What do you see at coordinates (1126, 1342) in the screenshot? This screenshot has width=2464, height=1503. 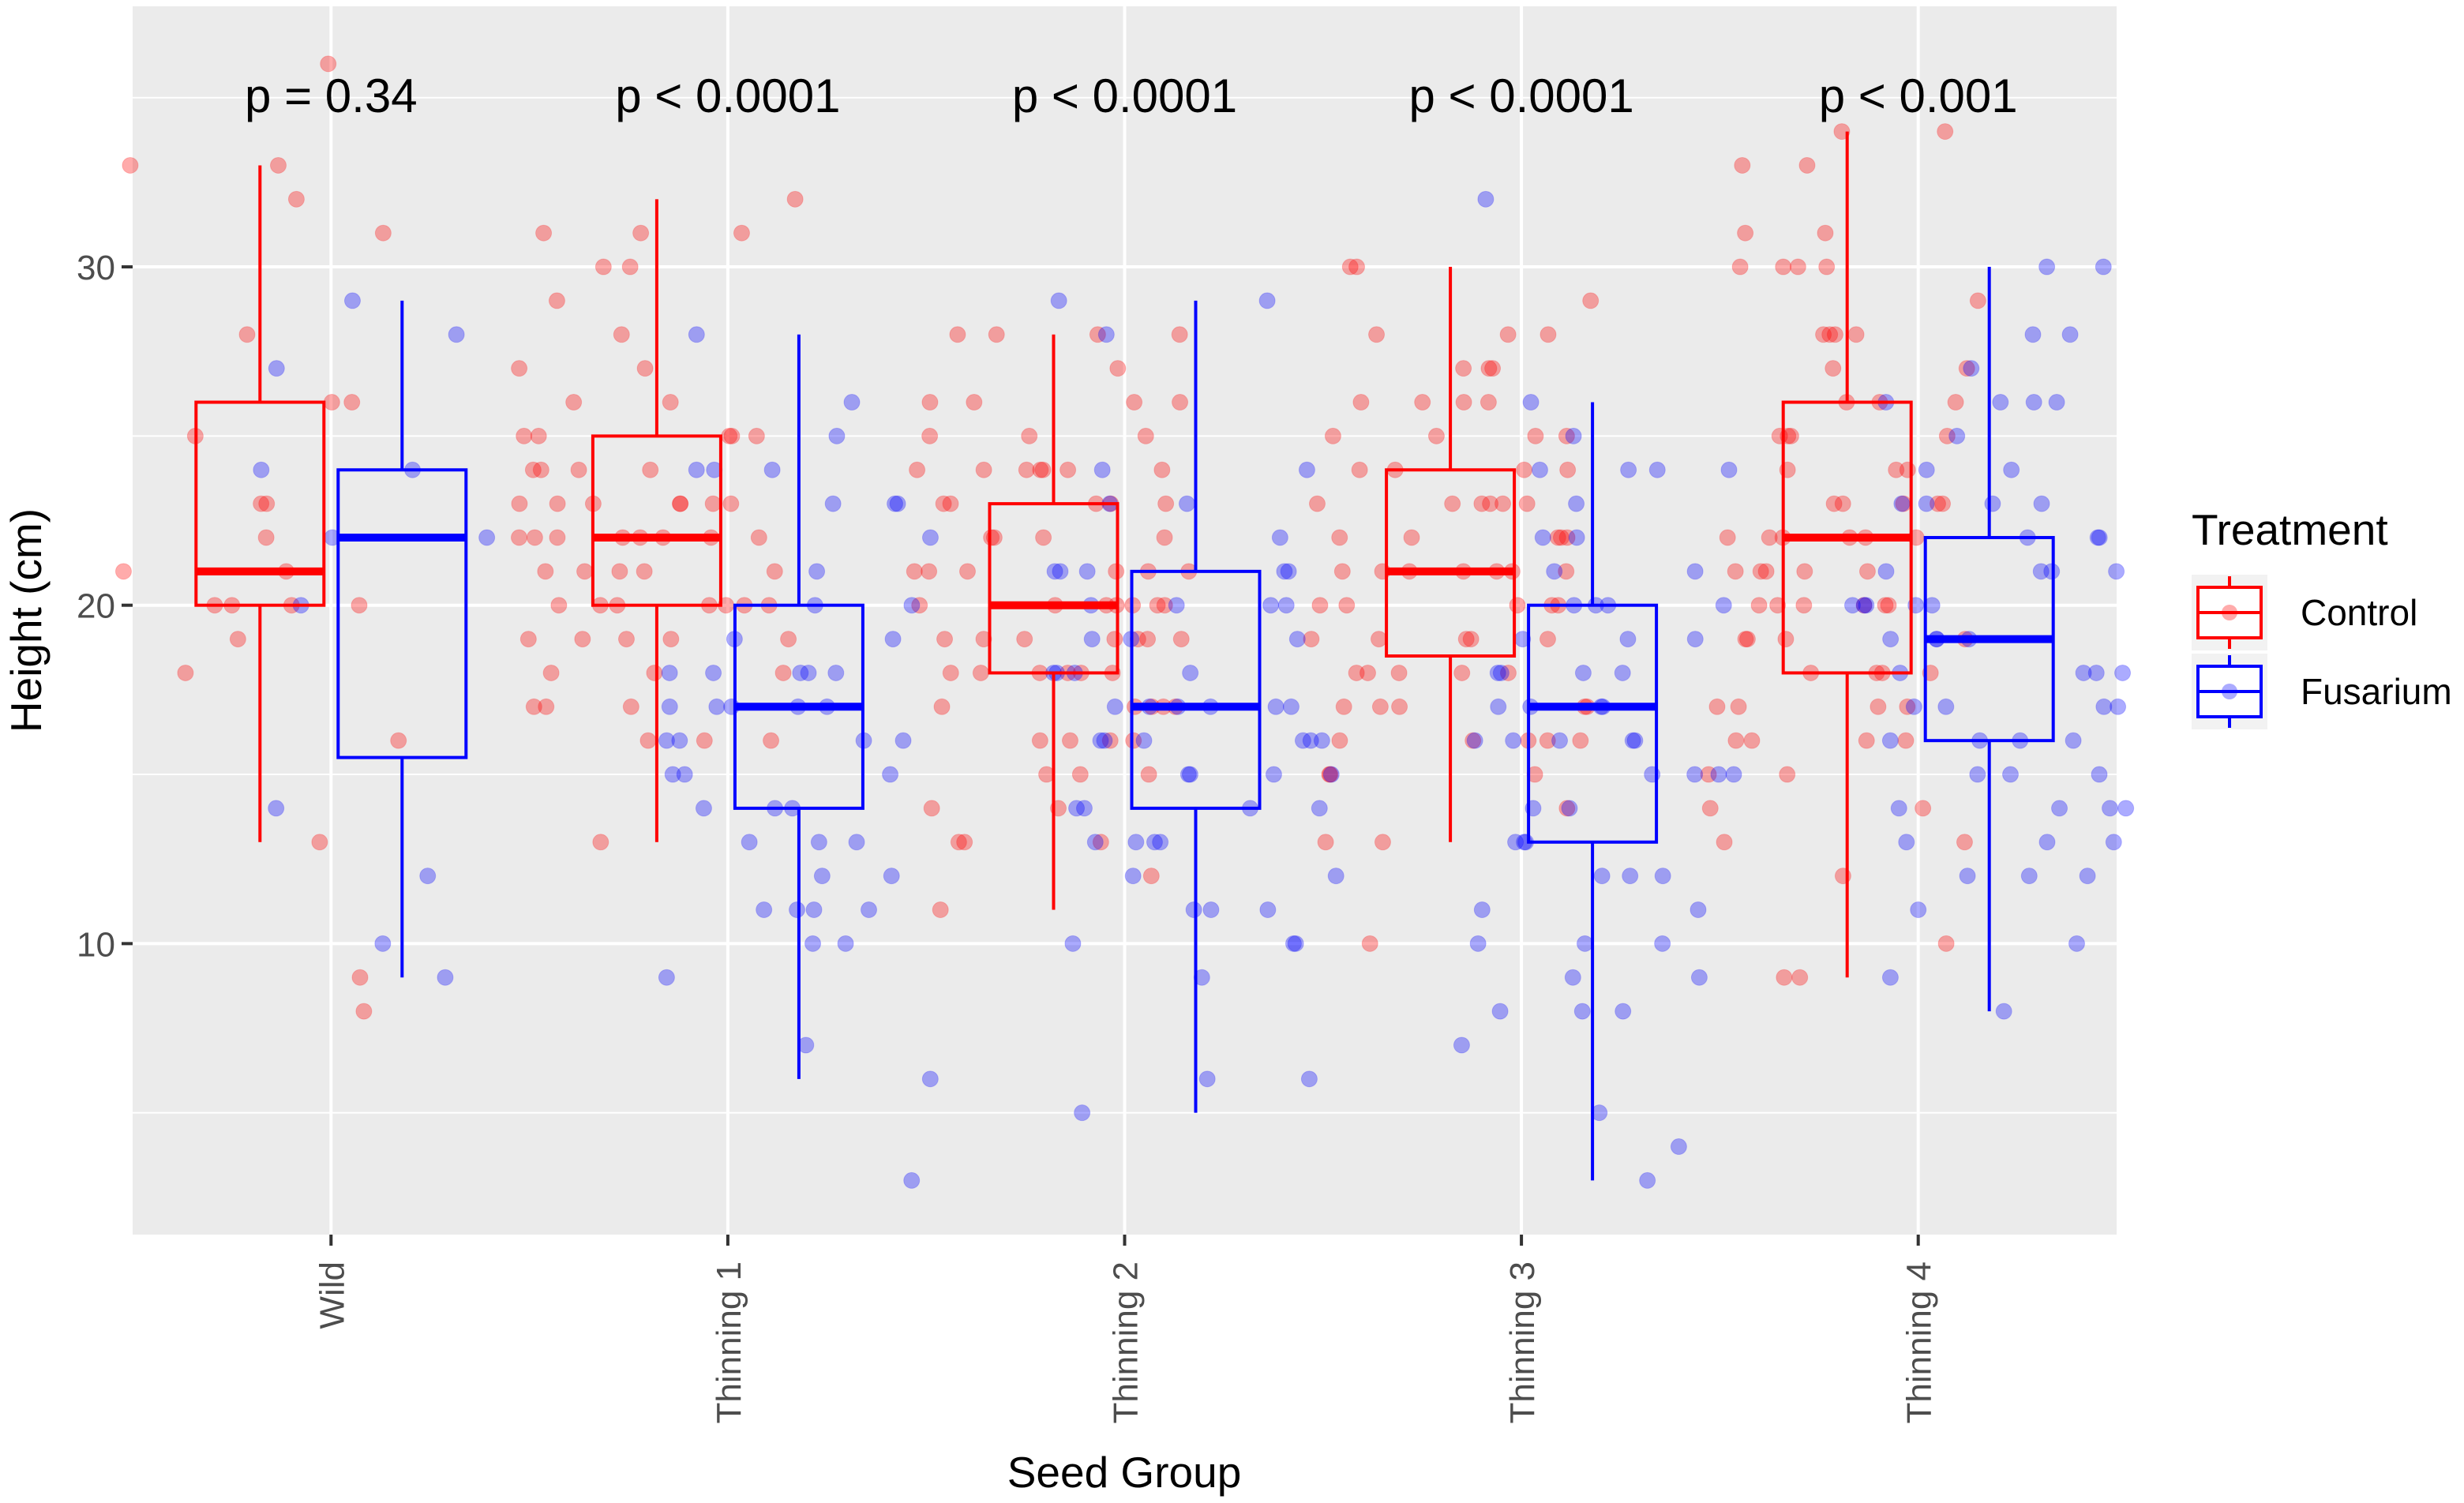 I see `x-tick-label: Thinning 2` at bounding box center [1126, 1342].